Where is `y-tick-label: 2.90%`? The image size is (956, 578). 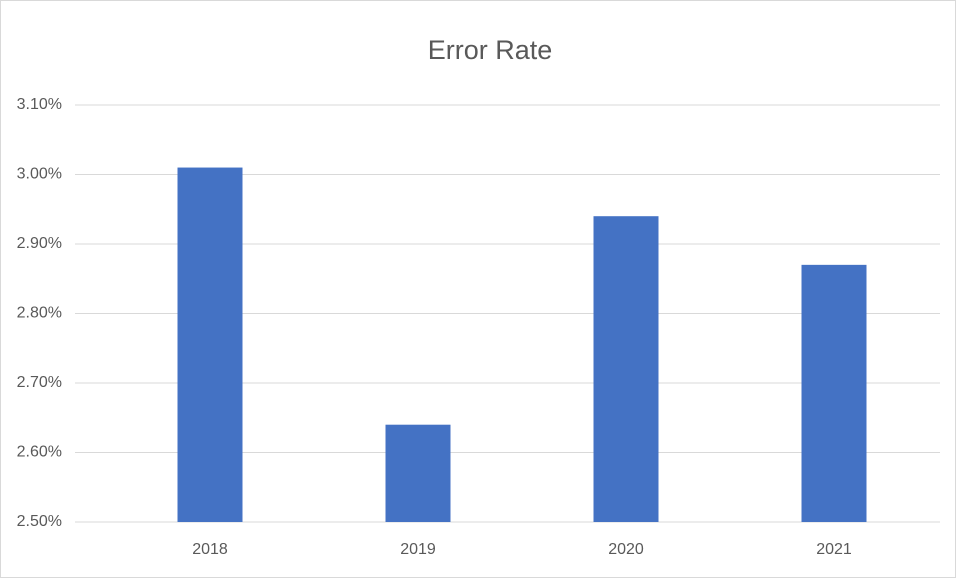
y-tick-label: 2.90% is located at coordinates (39, 243).